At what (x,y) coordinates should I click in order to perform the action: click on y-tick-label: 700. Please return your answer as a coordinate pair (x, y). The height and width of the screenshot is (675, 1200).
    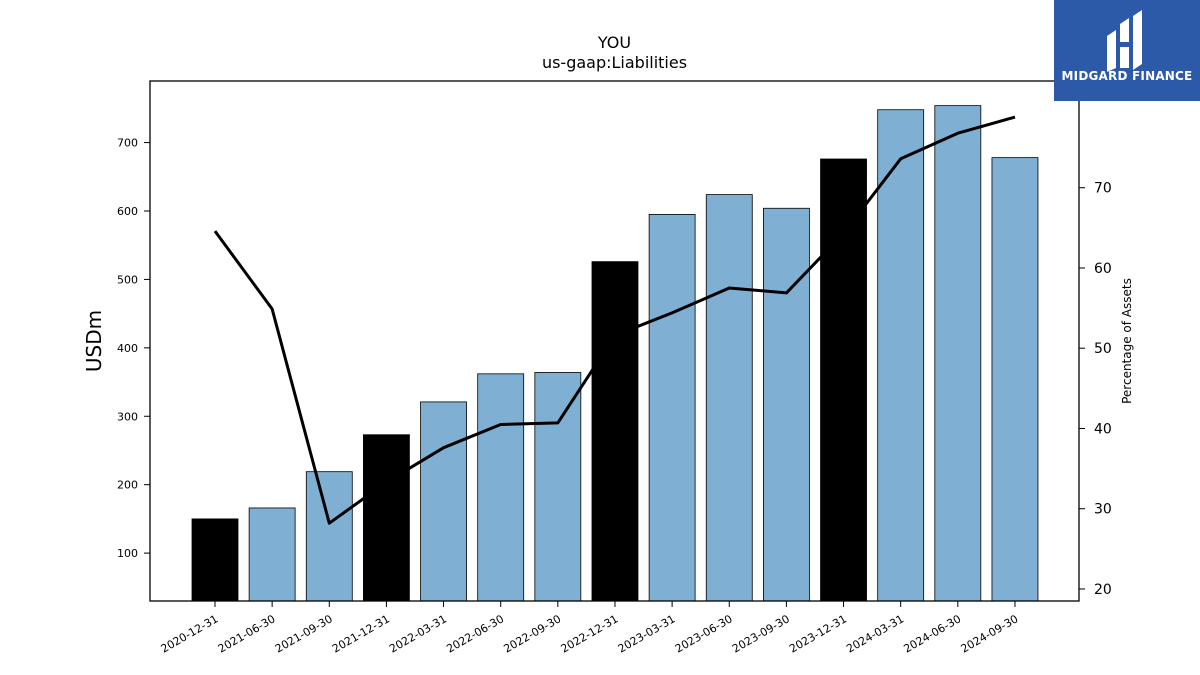
    Looking at the image, I should click on (127, 143).